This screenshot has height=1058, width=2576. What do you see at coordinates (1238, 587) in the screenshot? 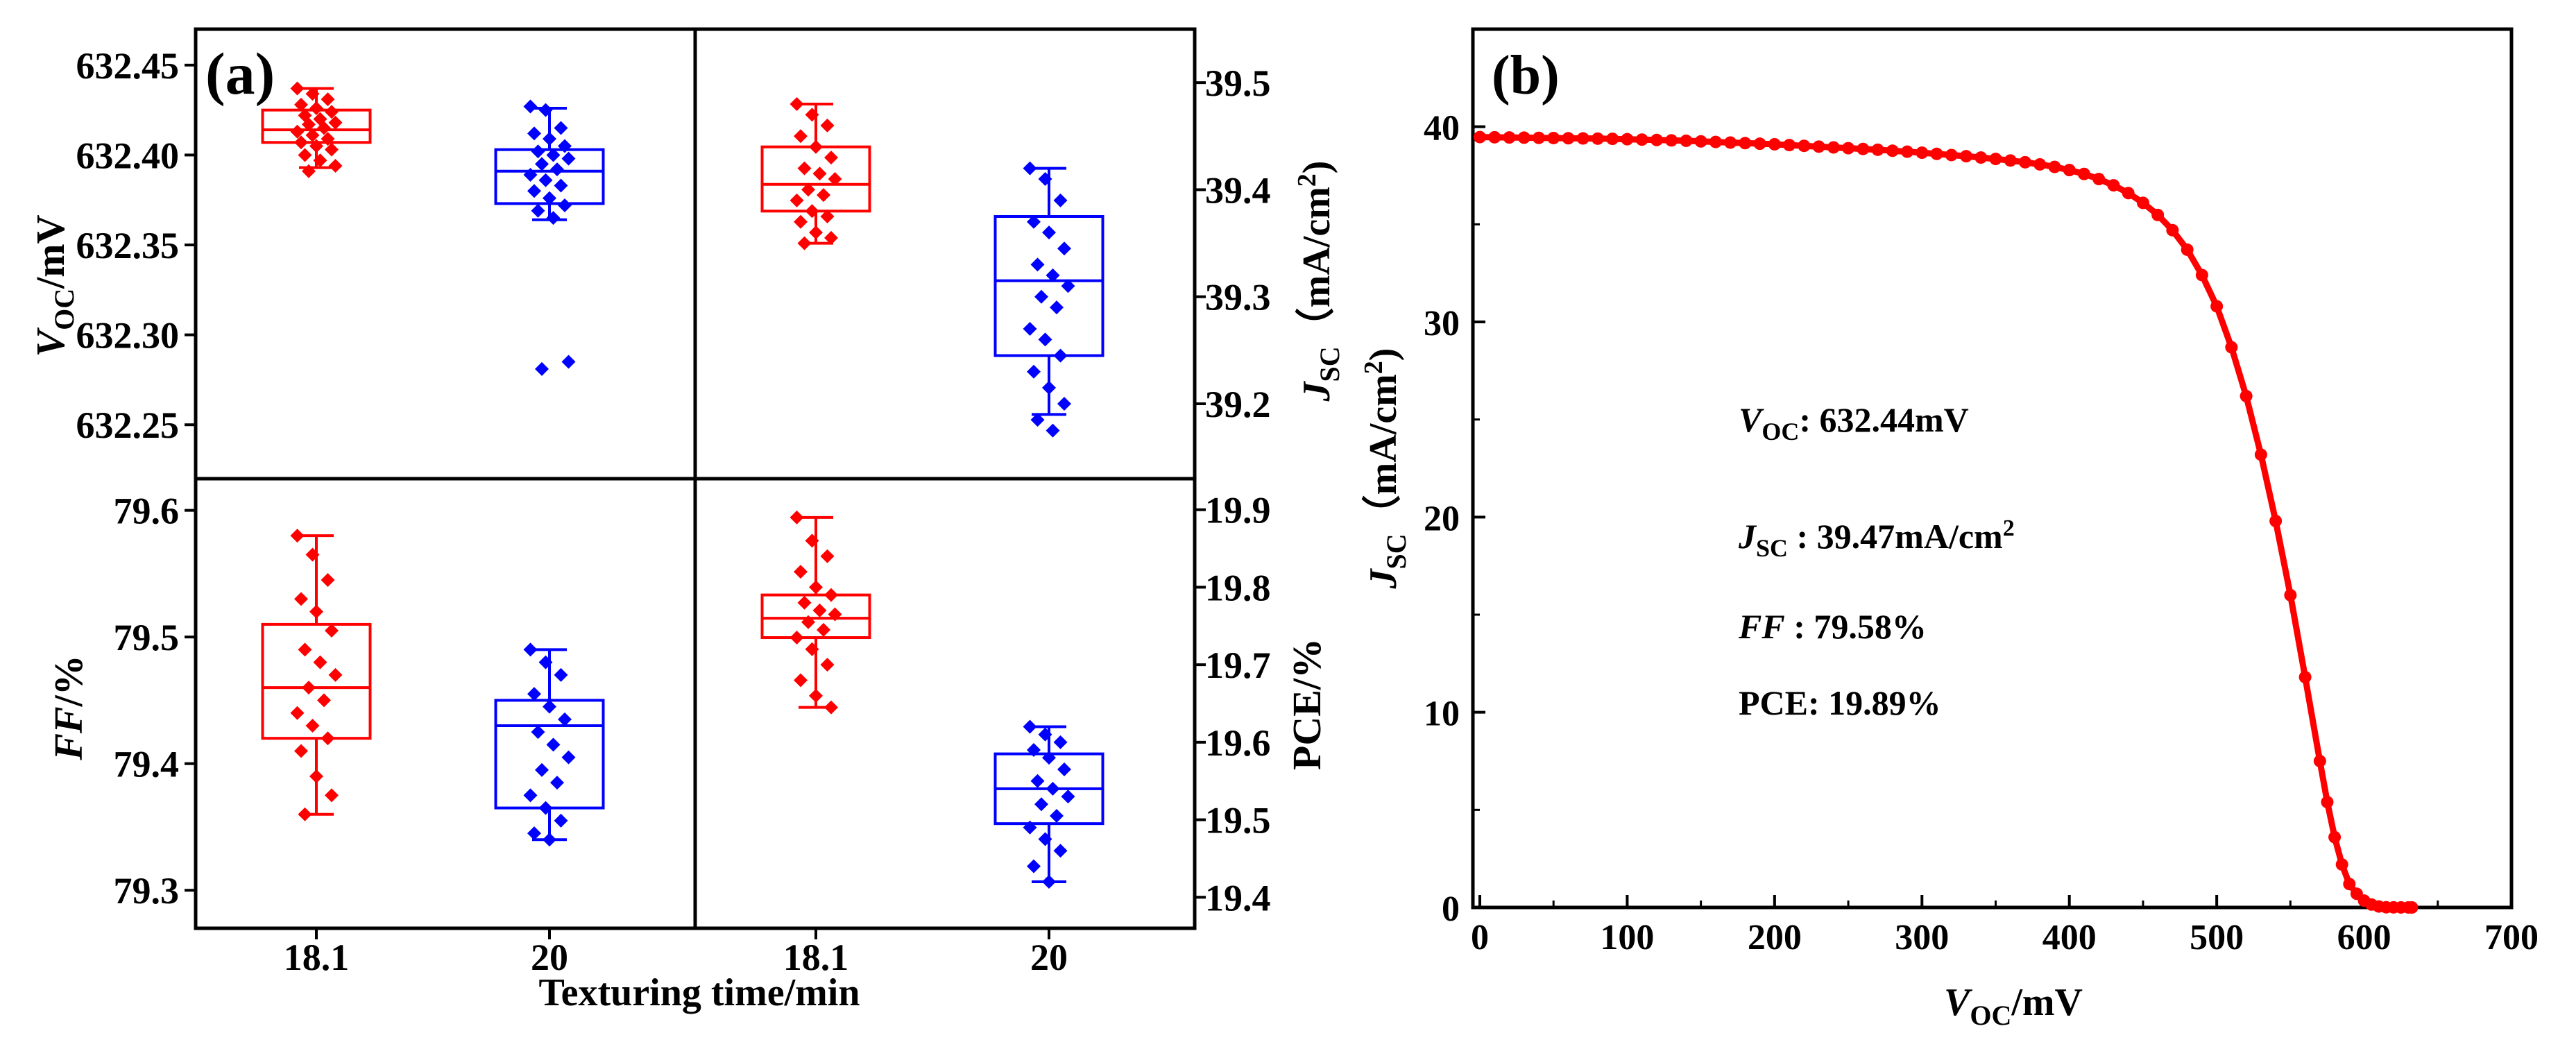
I see `y-tick-label: 19.8` at bounding box center [1238, 587].